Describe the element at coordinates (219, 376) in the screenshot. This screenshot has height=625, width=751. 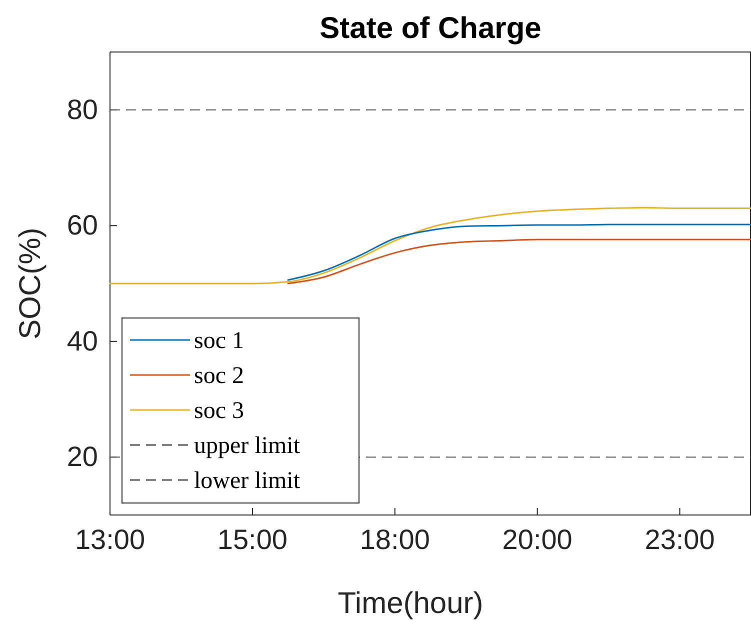
I see `legend-label: soc 2` at that location.